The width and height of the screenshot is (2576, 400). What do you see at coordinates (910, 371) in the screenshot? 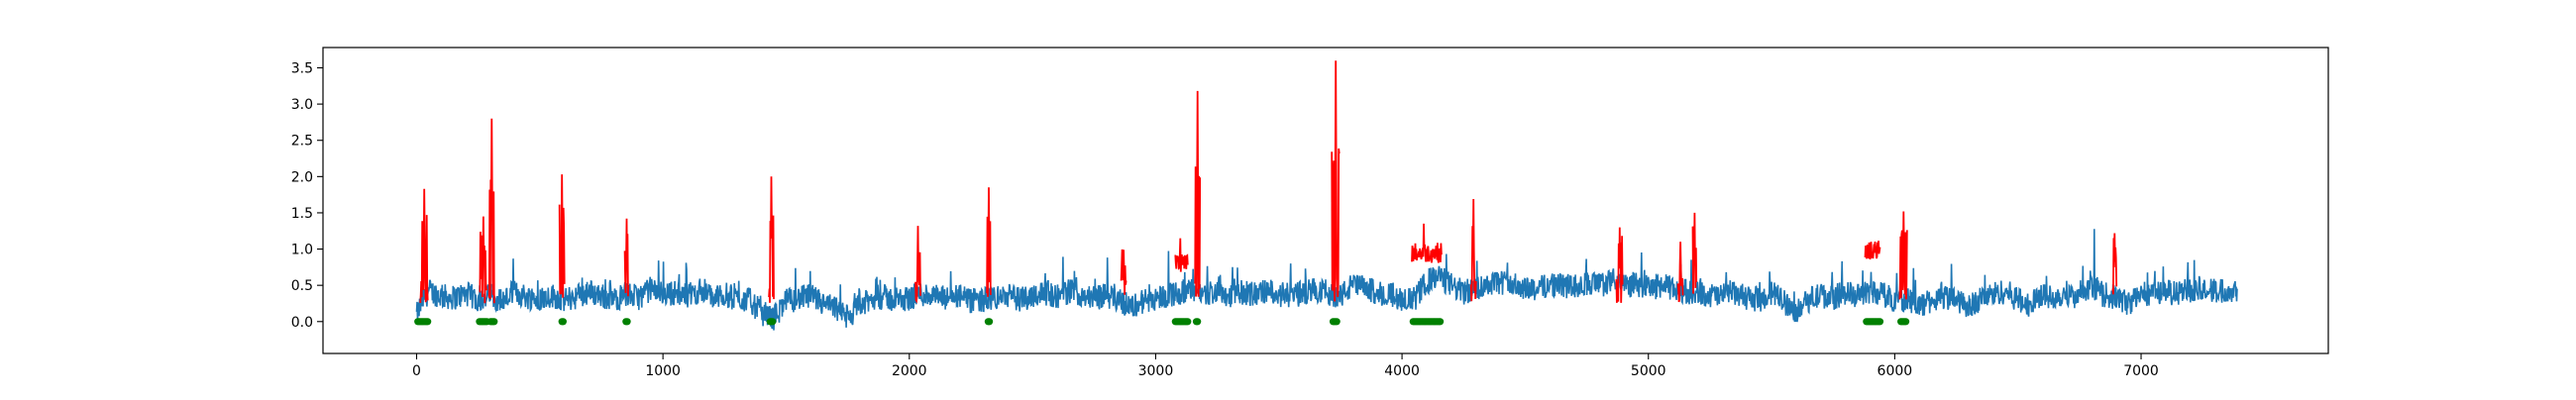
I see `x-tick-label-2: 2000` at bounding box center [910, 371].